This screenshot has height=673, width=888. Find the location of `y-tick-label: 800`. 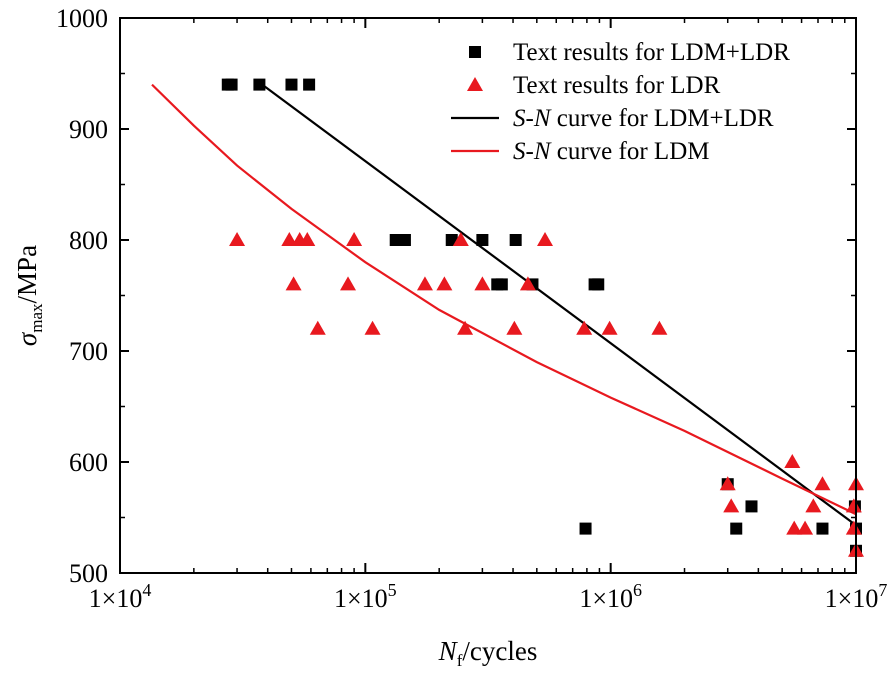

y-tick-label: 800 is located at coordinates (88, 240).